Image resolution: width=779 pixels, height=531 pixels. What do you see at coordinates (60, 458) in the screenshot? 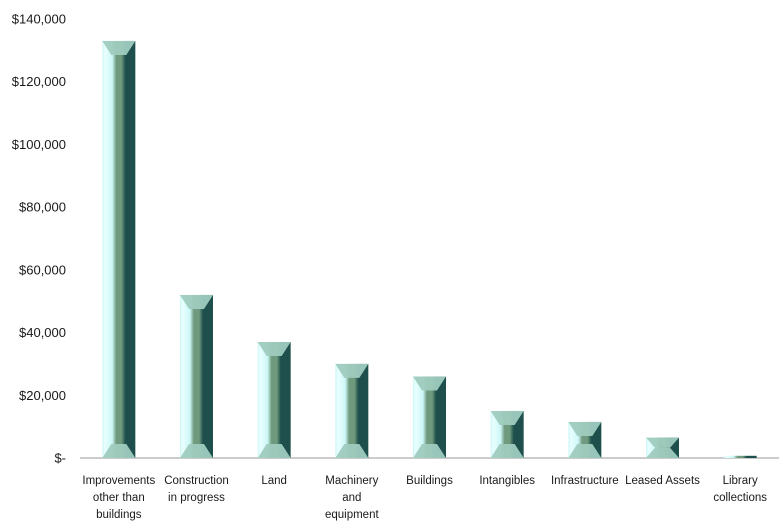
I see `y-tick-label: $-` at bounding box center [60, 458].